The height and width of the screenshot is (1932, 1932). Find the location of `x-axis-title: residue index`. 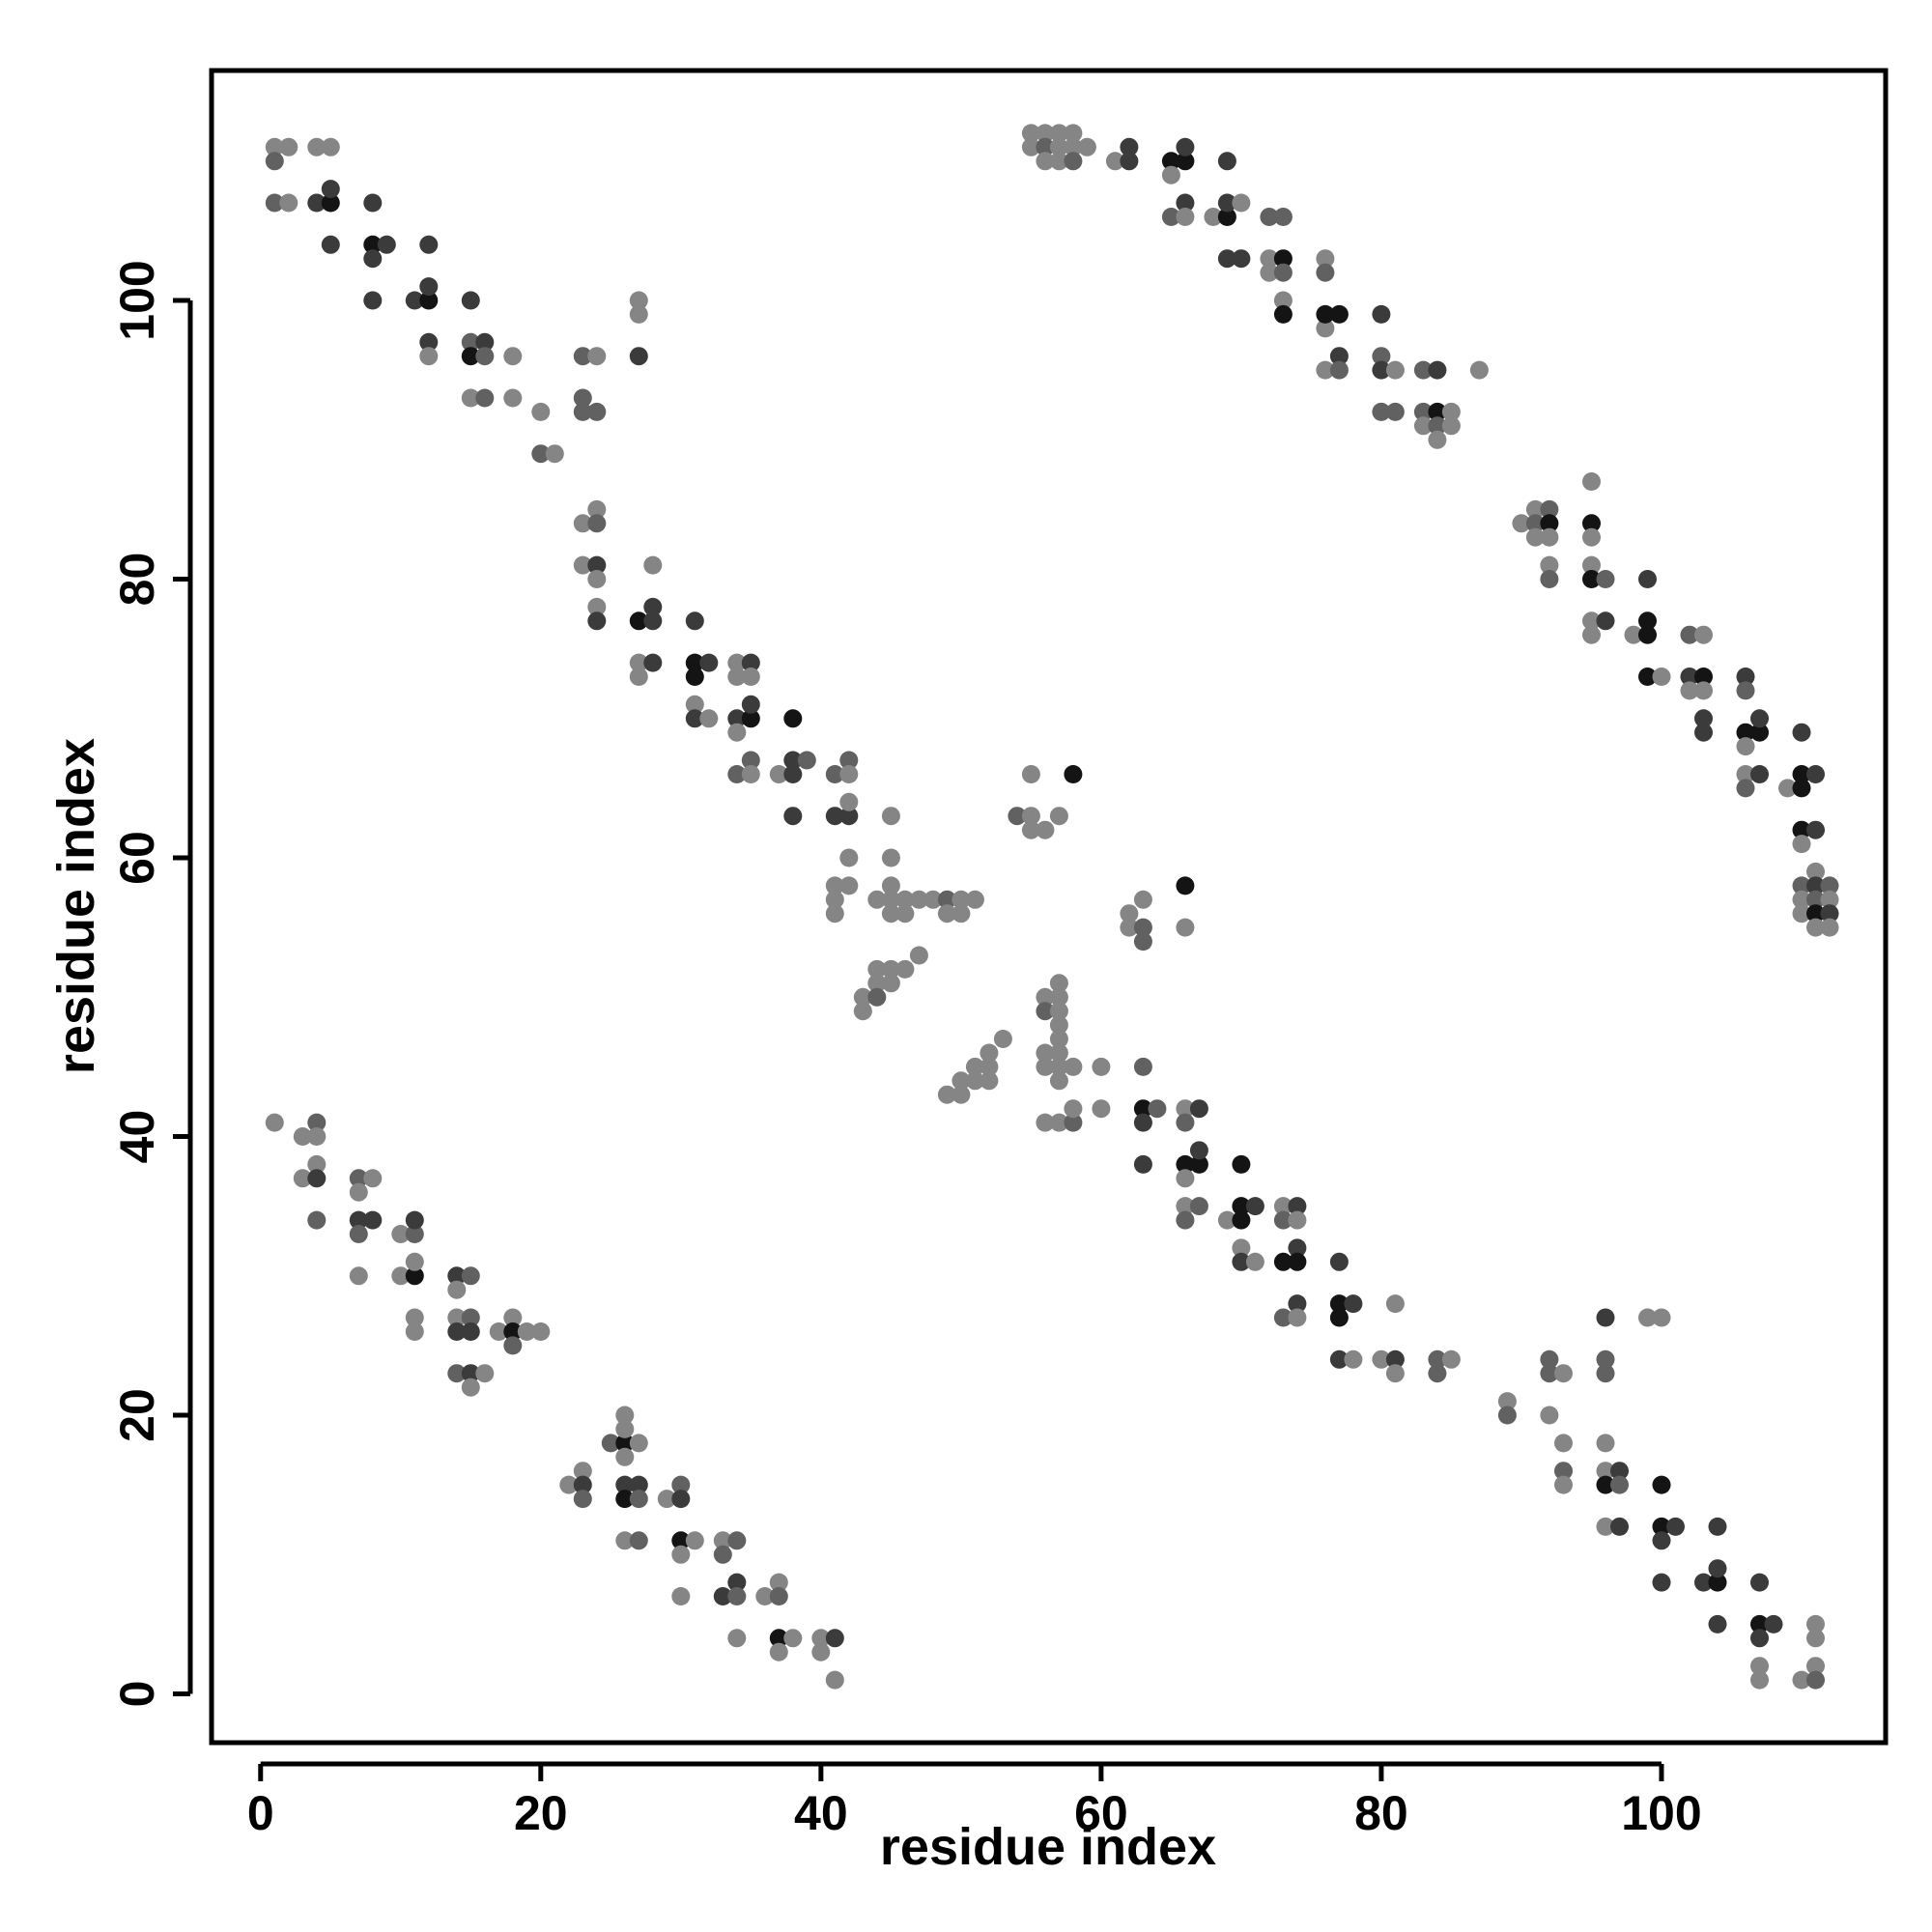

x-axis-title: residue index is located at coordinates (1048, 1847).